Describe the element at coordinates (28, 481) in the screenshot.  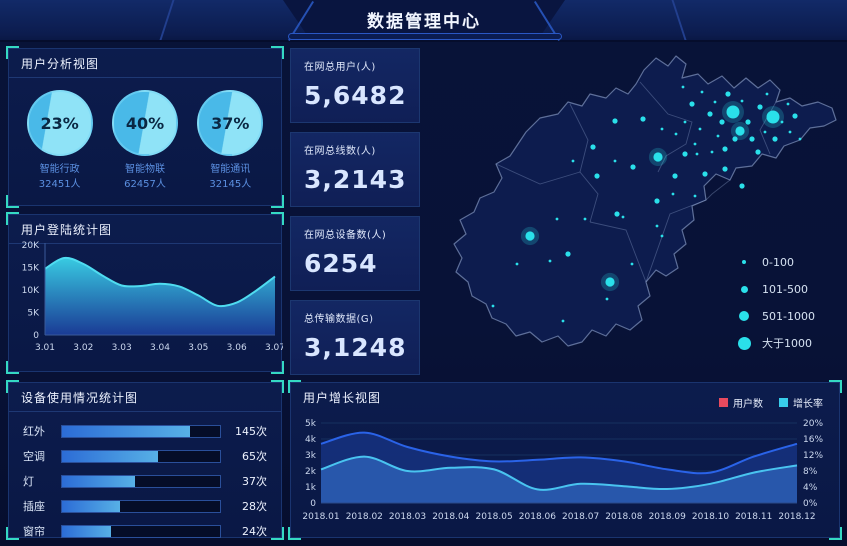
I see `bar-label: 灯` at that location.